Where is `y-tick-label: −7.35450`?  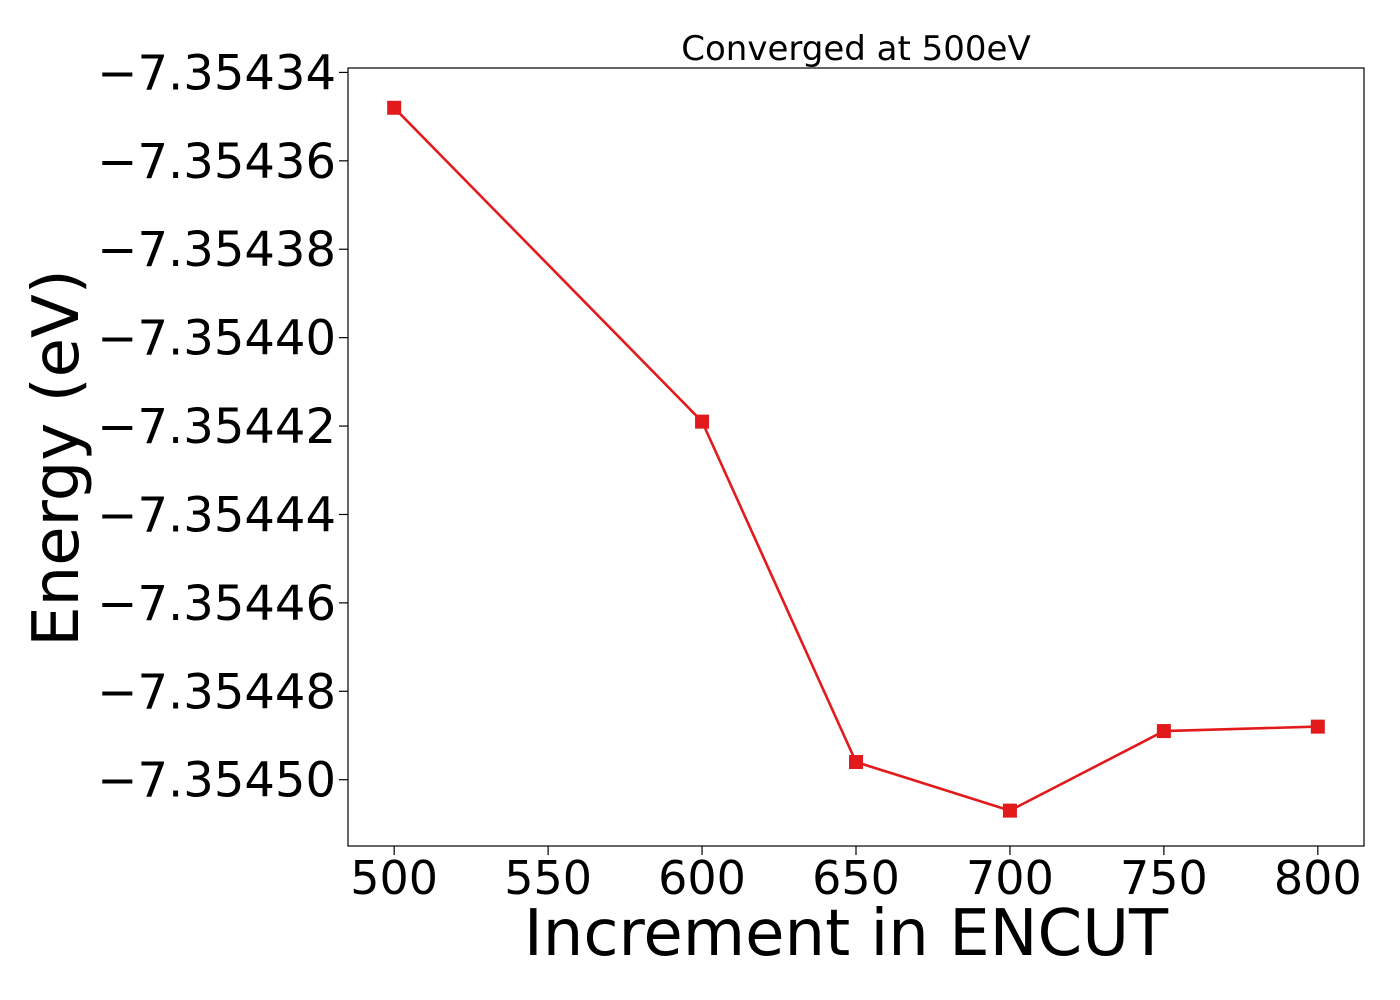 y-tick-label: −7.35450 is located at coordinates (216, 781).